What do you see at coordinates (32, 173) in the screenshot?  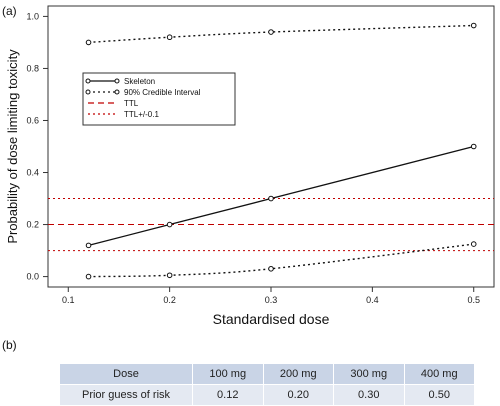 I see `y-tick-label: 0.4` at bounding box center [32, 173].